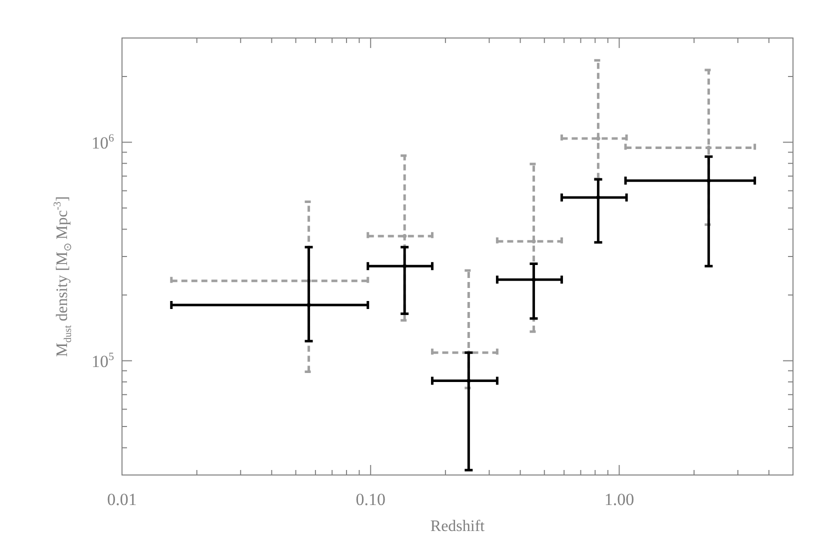 The height and width of the screenshot is (553, 830). What do you see at coordinates (371, 499) in the screenshot?
I see `x-tick-label: 0.10` at bounding box center [371, 499].